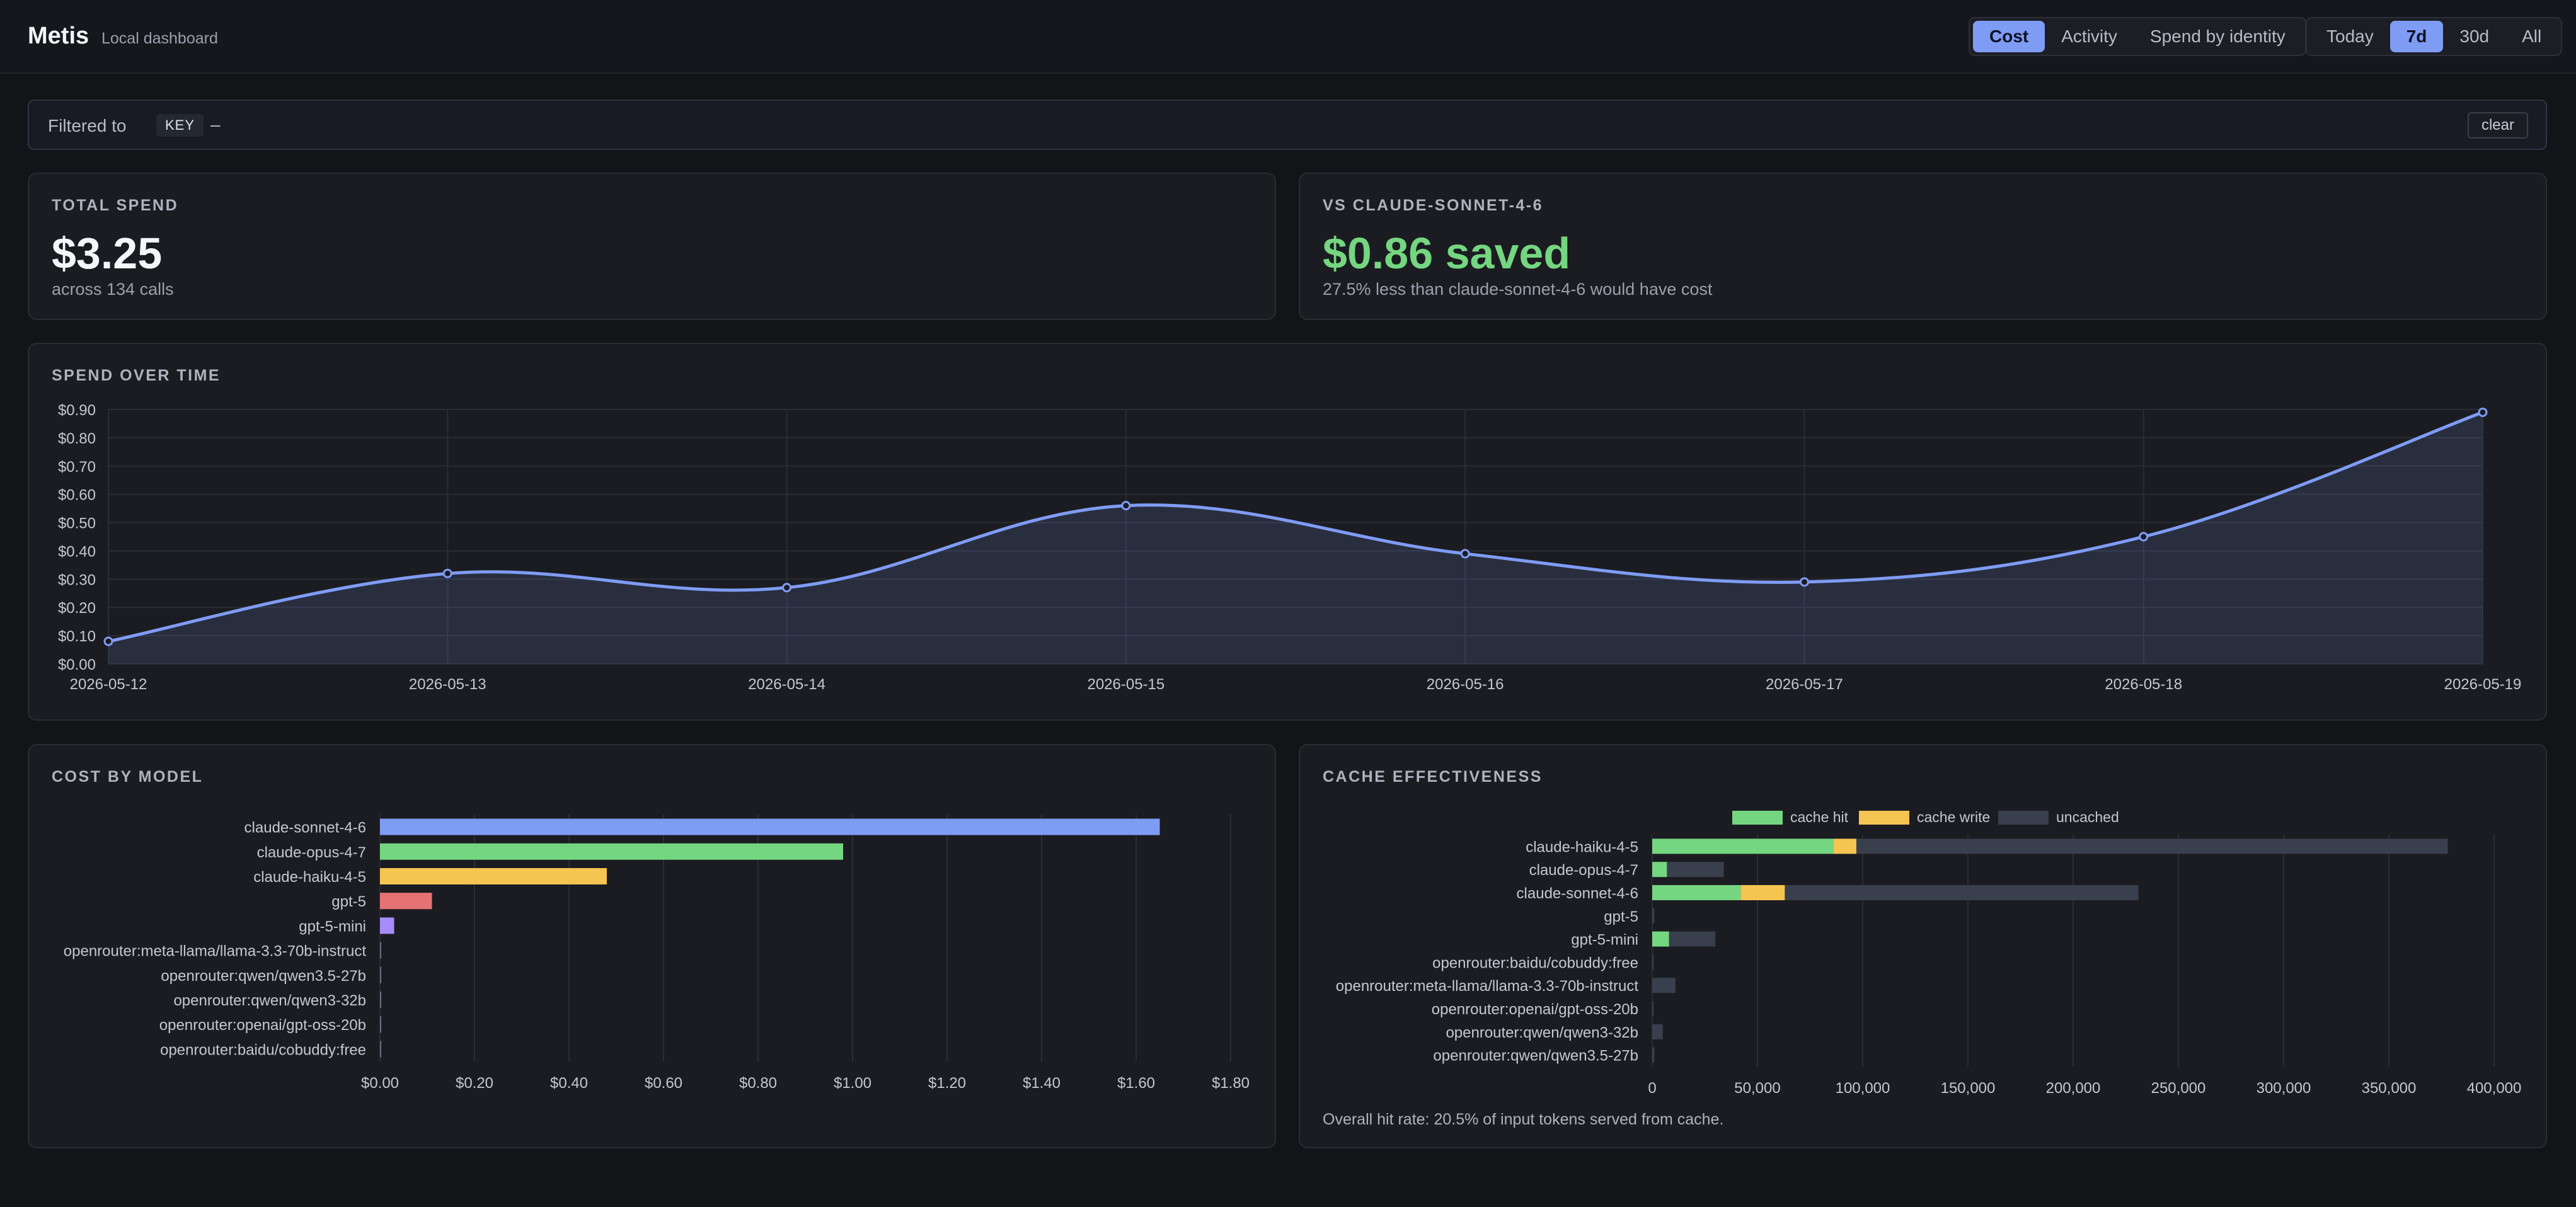 The width and height of the screenshot is (2576, 1207). Describe the element at coordinates (332, 926) in the screenshot. I see `model-label: gpt-5-mini` at that location.